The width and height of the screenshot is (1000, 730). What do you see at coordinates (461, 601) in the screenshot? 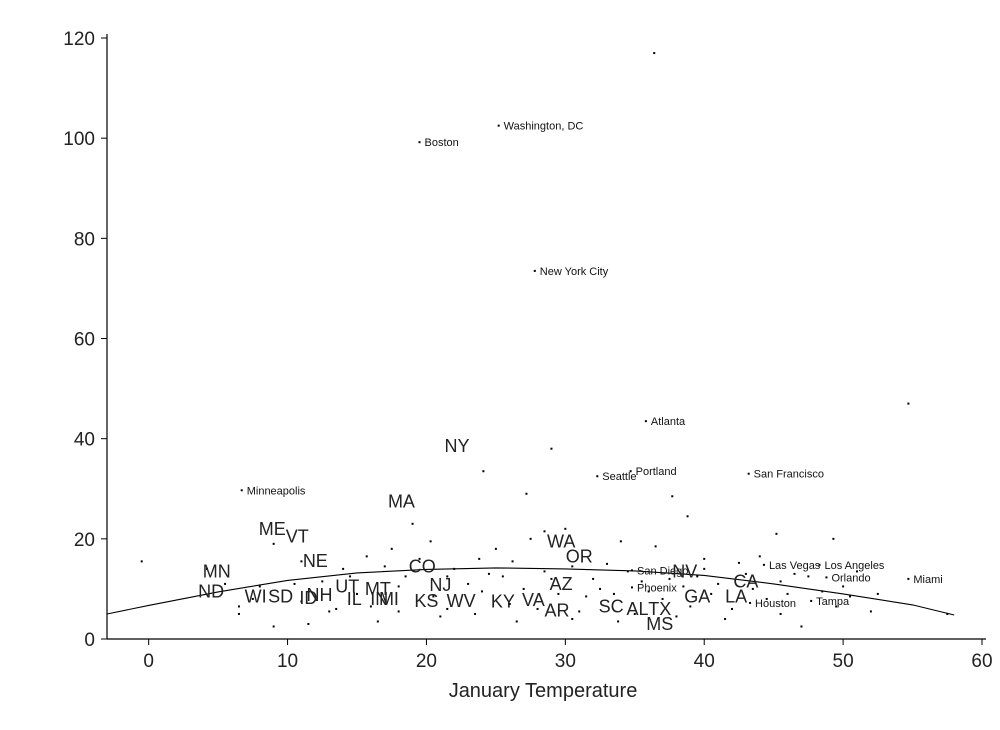
I see `state-label: WV` at bounding box center [461, 601].